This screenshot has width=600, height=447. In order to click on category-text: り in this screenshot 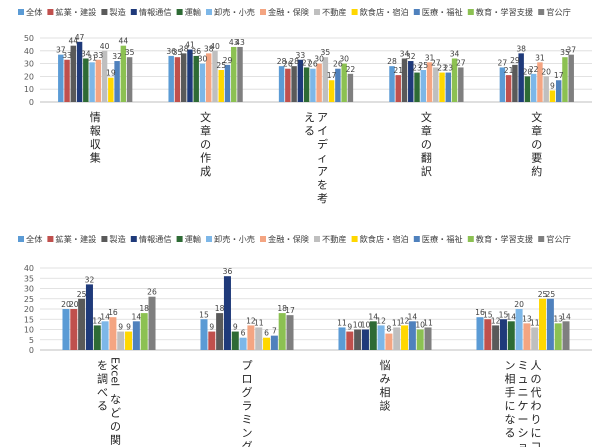, I will do `click(536, 419)`.